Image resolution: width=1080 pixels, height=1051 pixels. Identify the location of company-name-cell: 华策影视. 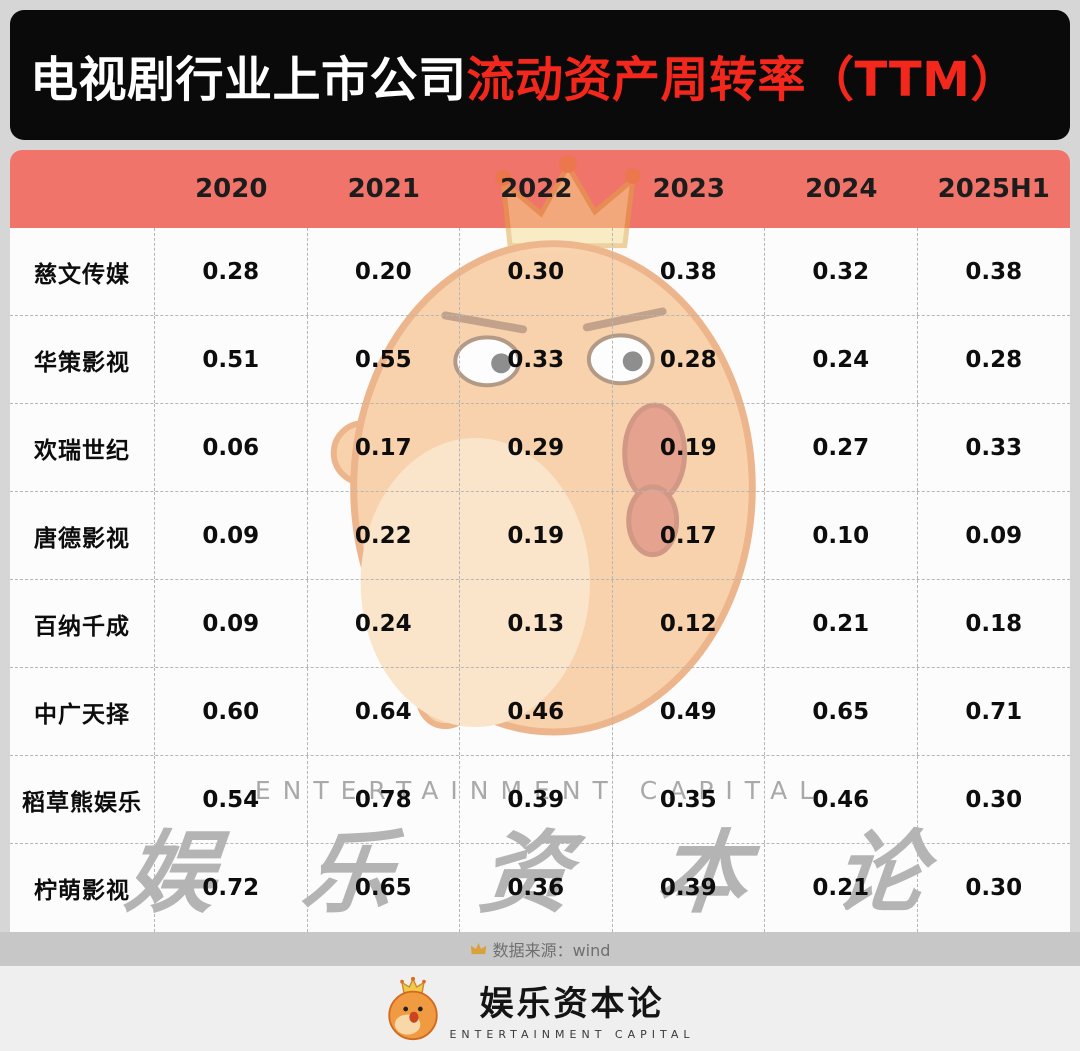
(82, 359).